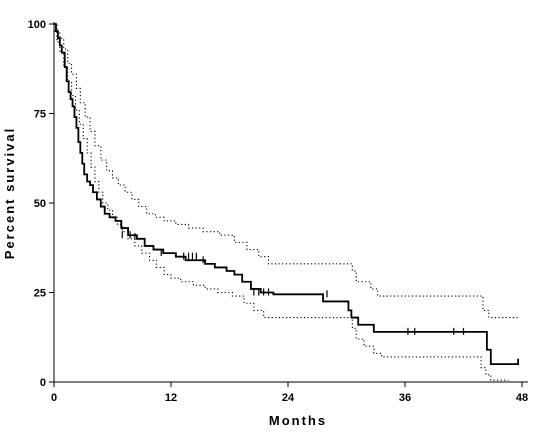 Image resolution: width=550 pixels, height=432 pixels. Describe the element at coordinates (298, 420) in the screenshot. I see `x-axis-title: Months` at that location.